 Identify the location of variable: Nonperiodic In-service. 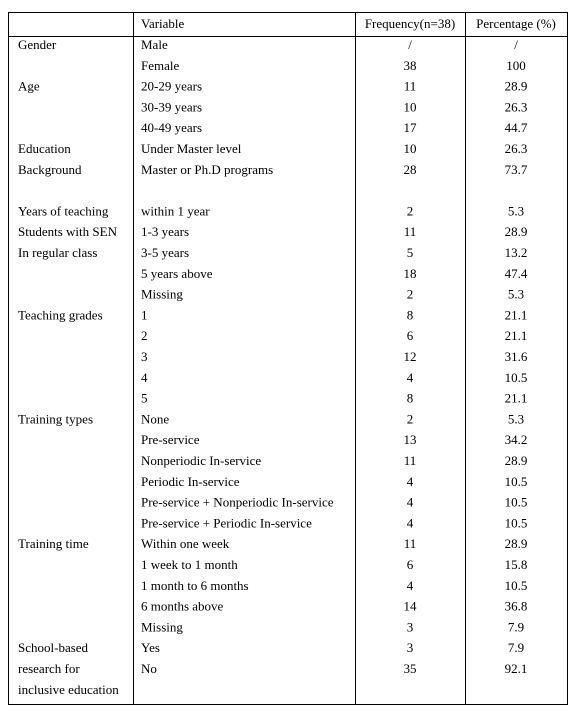
(201, 460).